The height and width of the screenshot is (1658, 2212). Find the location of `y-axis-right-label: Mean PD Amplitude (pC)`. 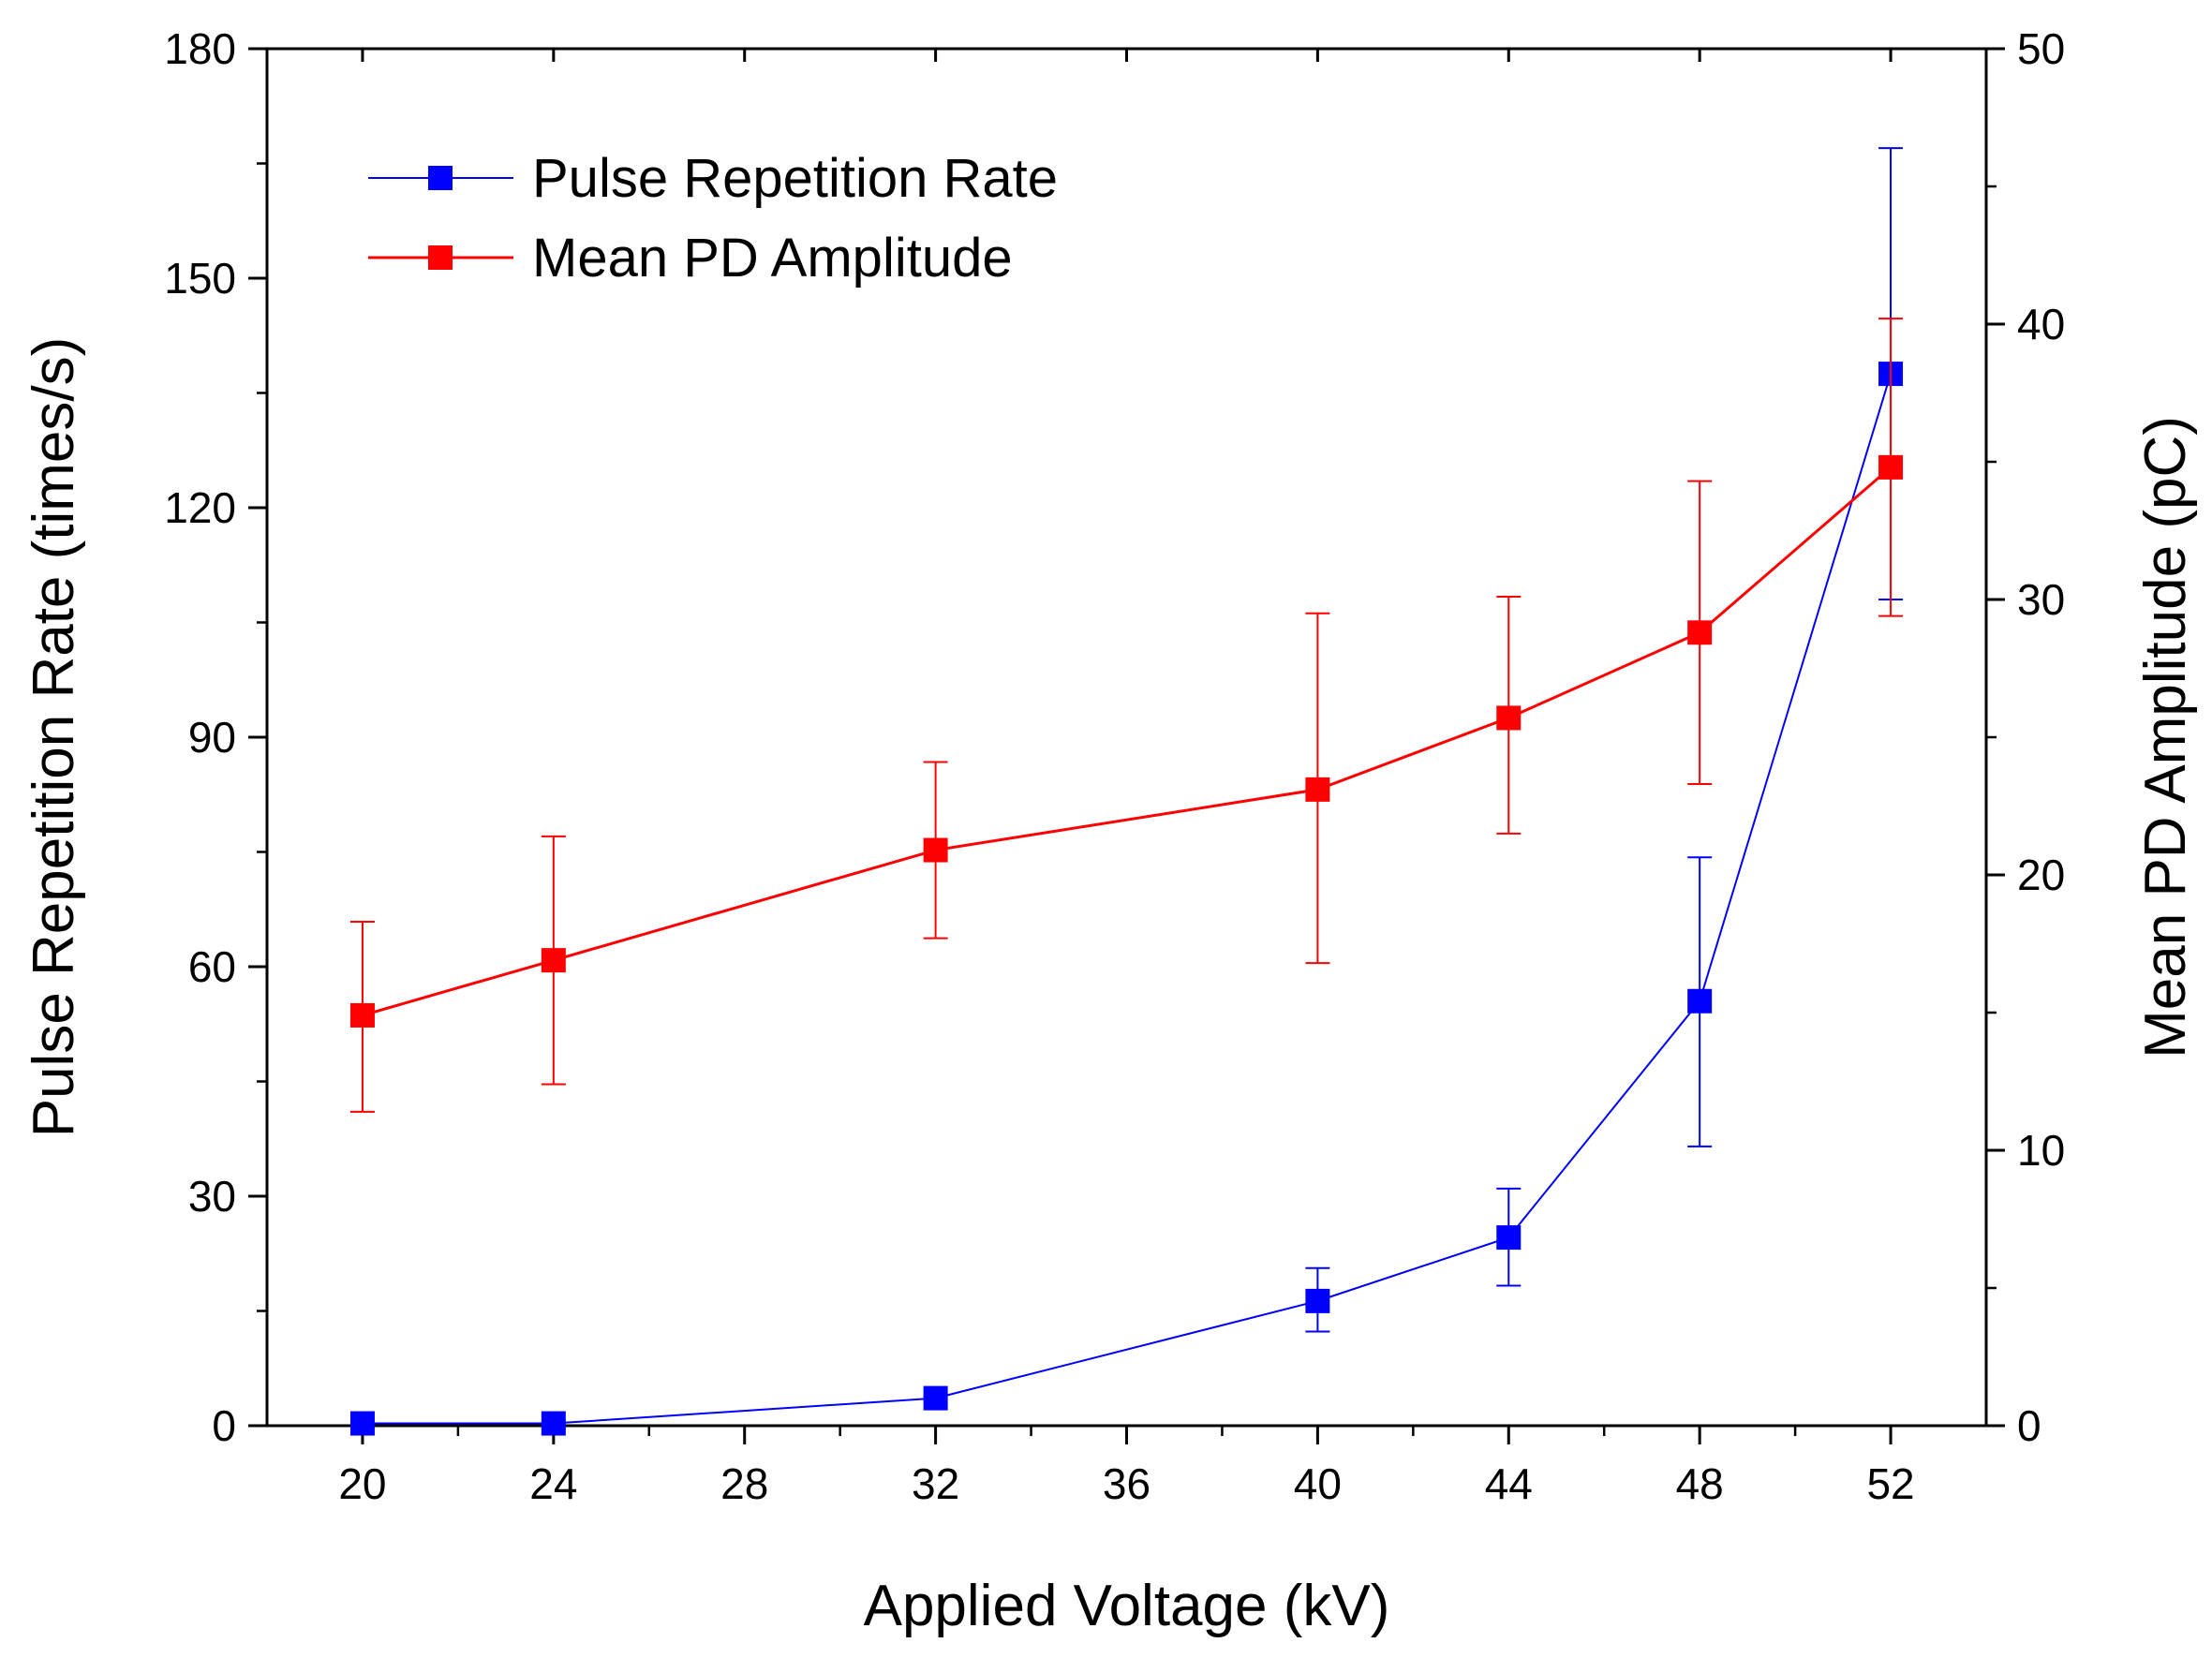

y-axis-right-label: Mean PD Amplitude (pC) is located at coordinates (2165, 737).